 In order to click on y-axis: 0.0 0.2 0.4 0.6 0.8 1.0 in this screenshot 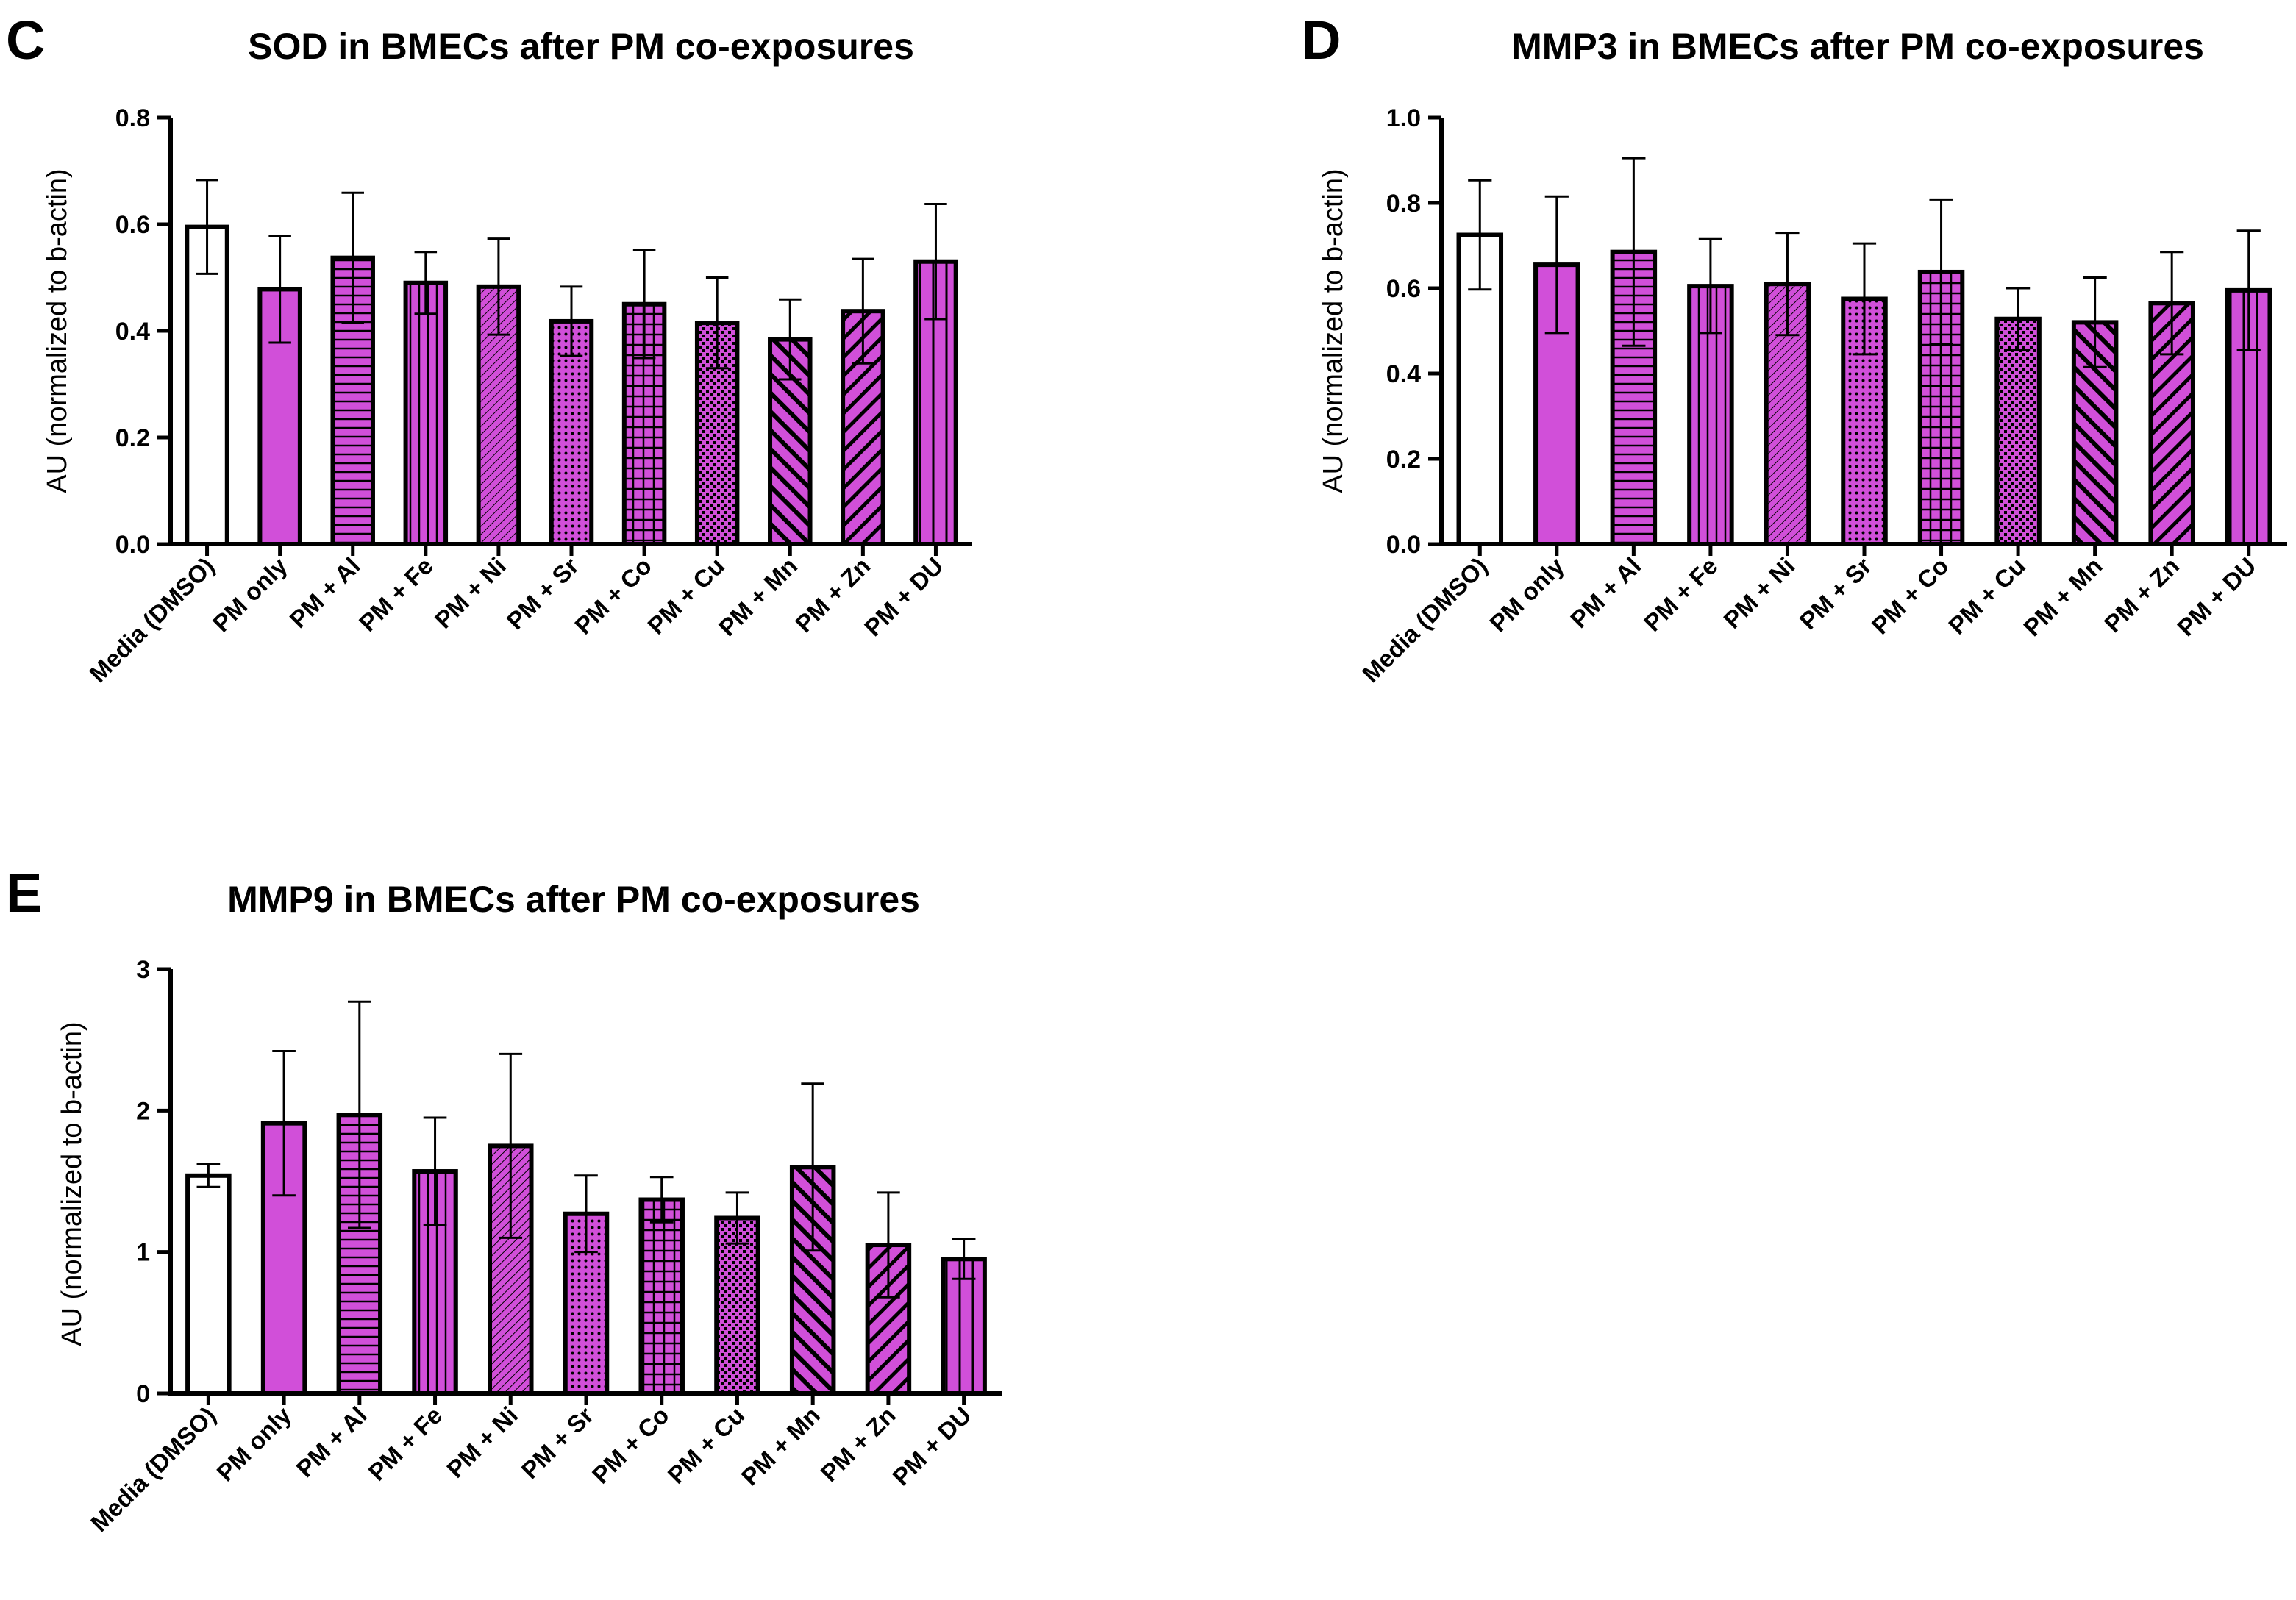, I will do `click(1415, 332)`.